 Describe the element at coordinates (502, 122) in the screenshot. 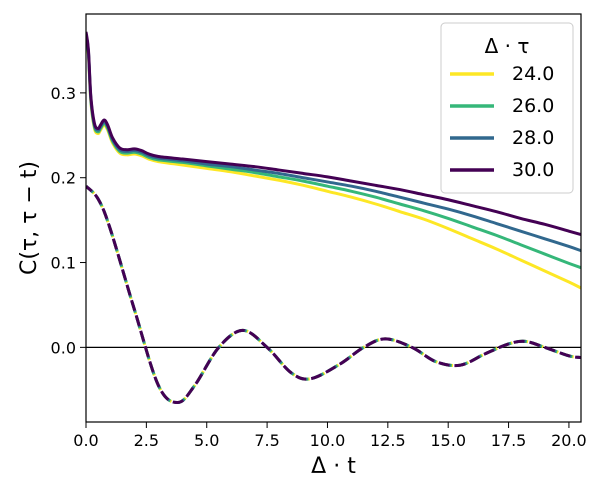

I see `legend-items: 24.0 26.0 28.0 30.0` at that location.